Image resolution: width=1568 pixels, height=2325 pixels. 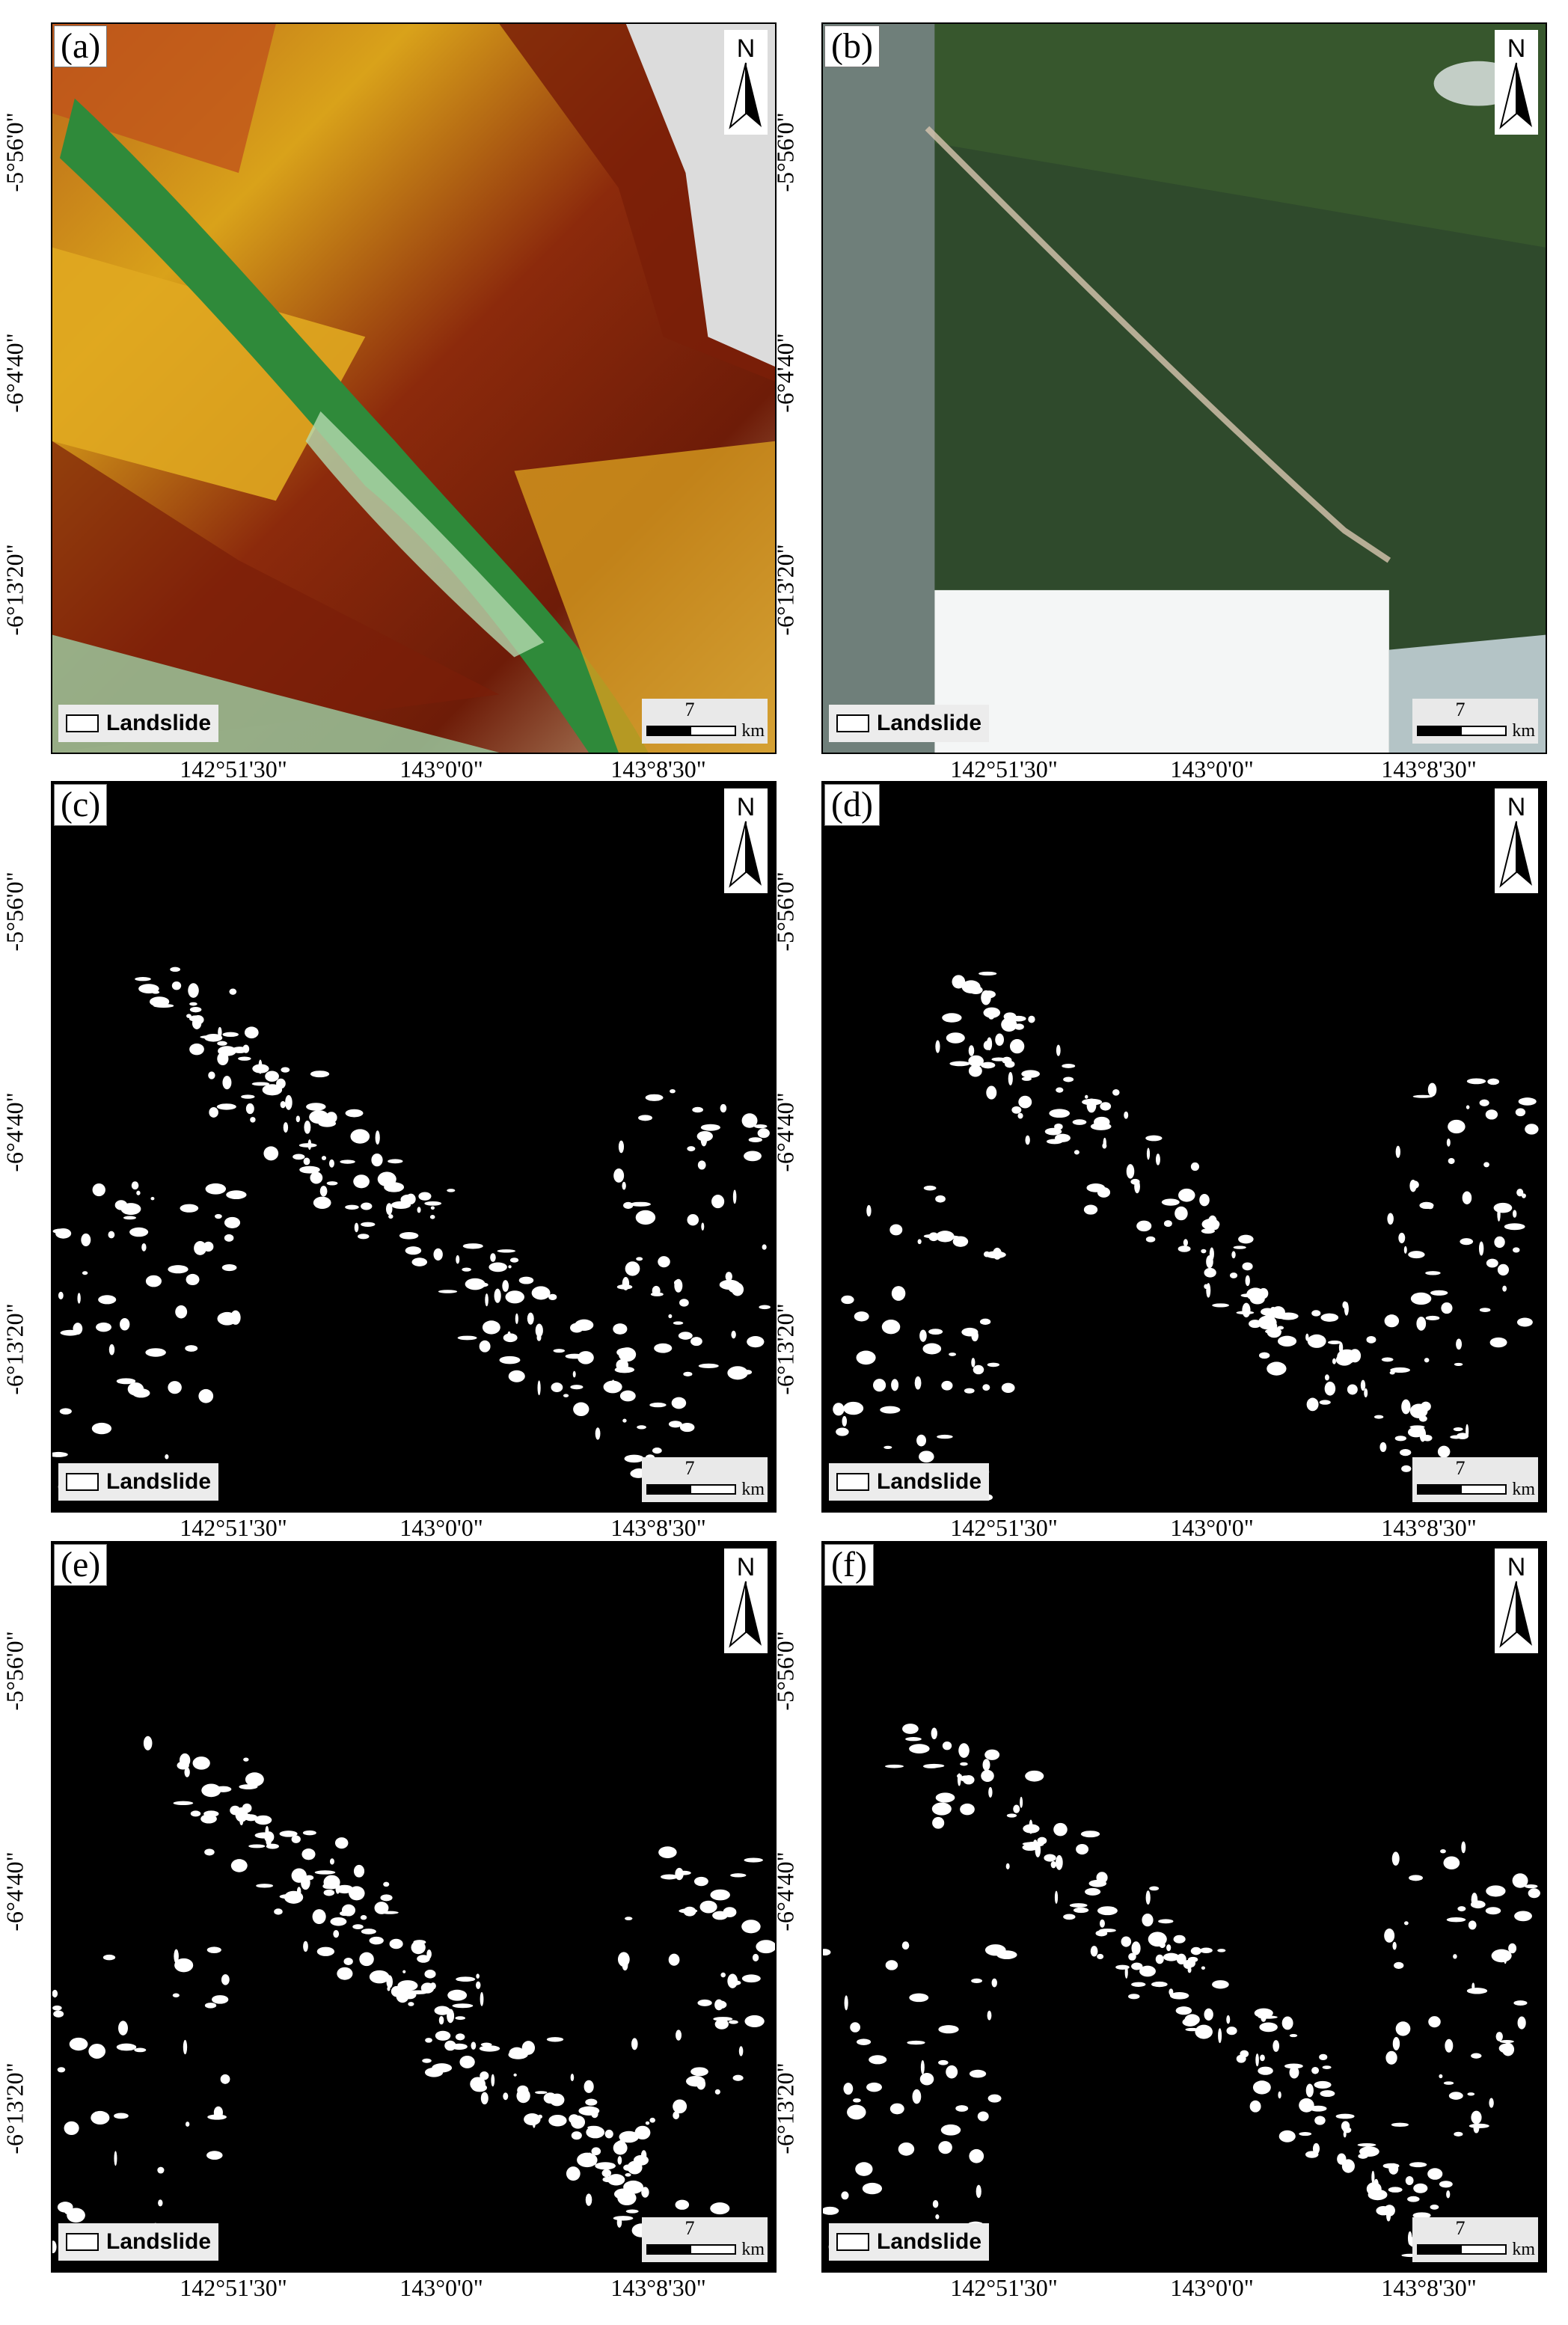 I want to click on lon-tick-label: 142°51'30", so click(x=1004, y=2287).